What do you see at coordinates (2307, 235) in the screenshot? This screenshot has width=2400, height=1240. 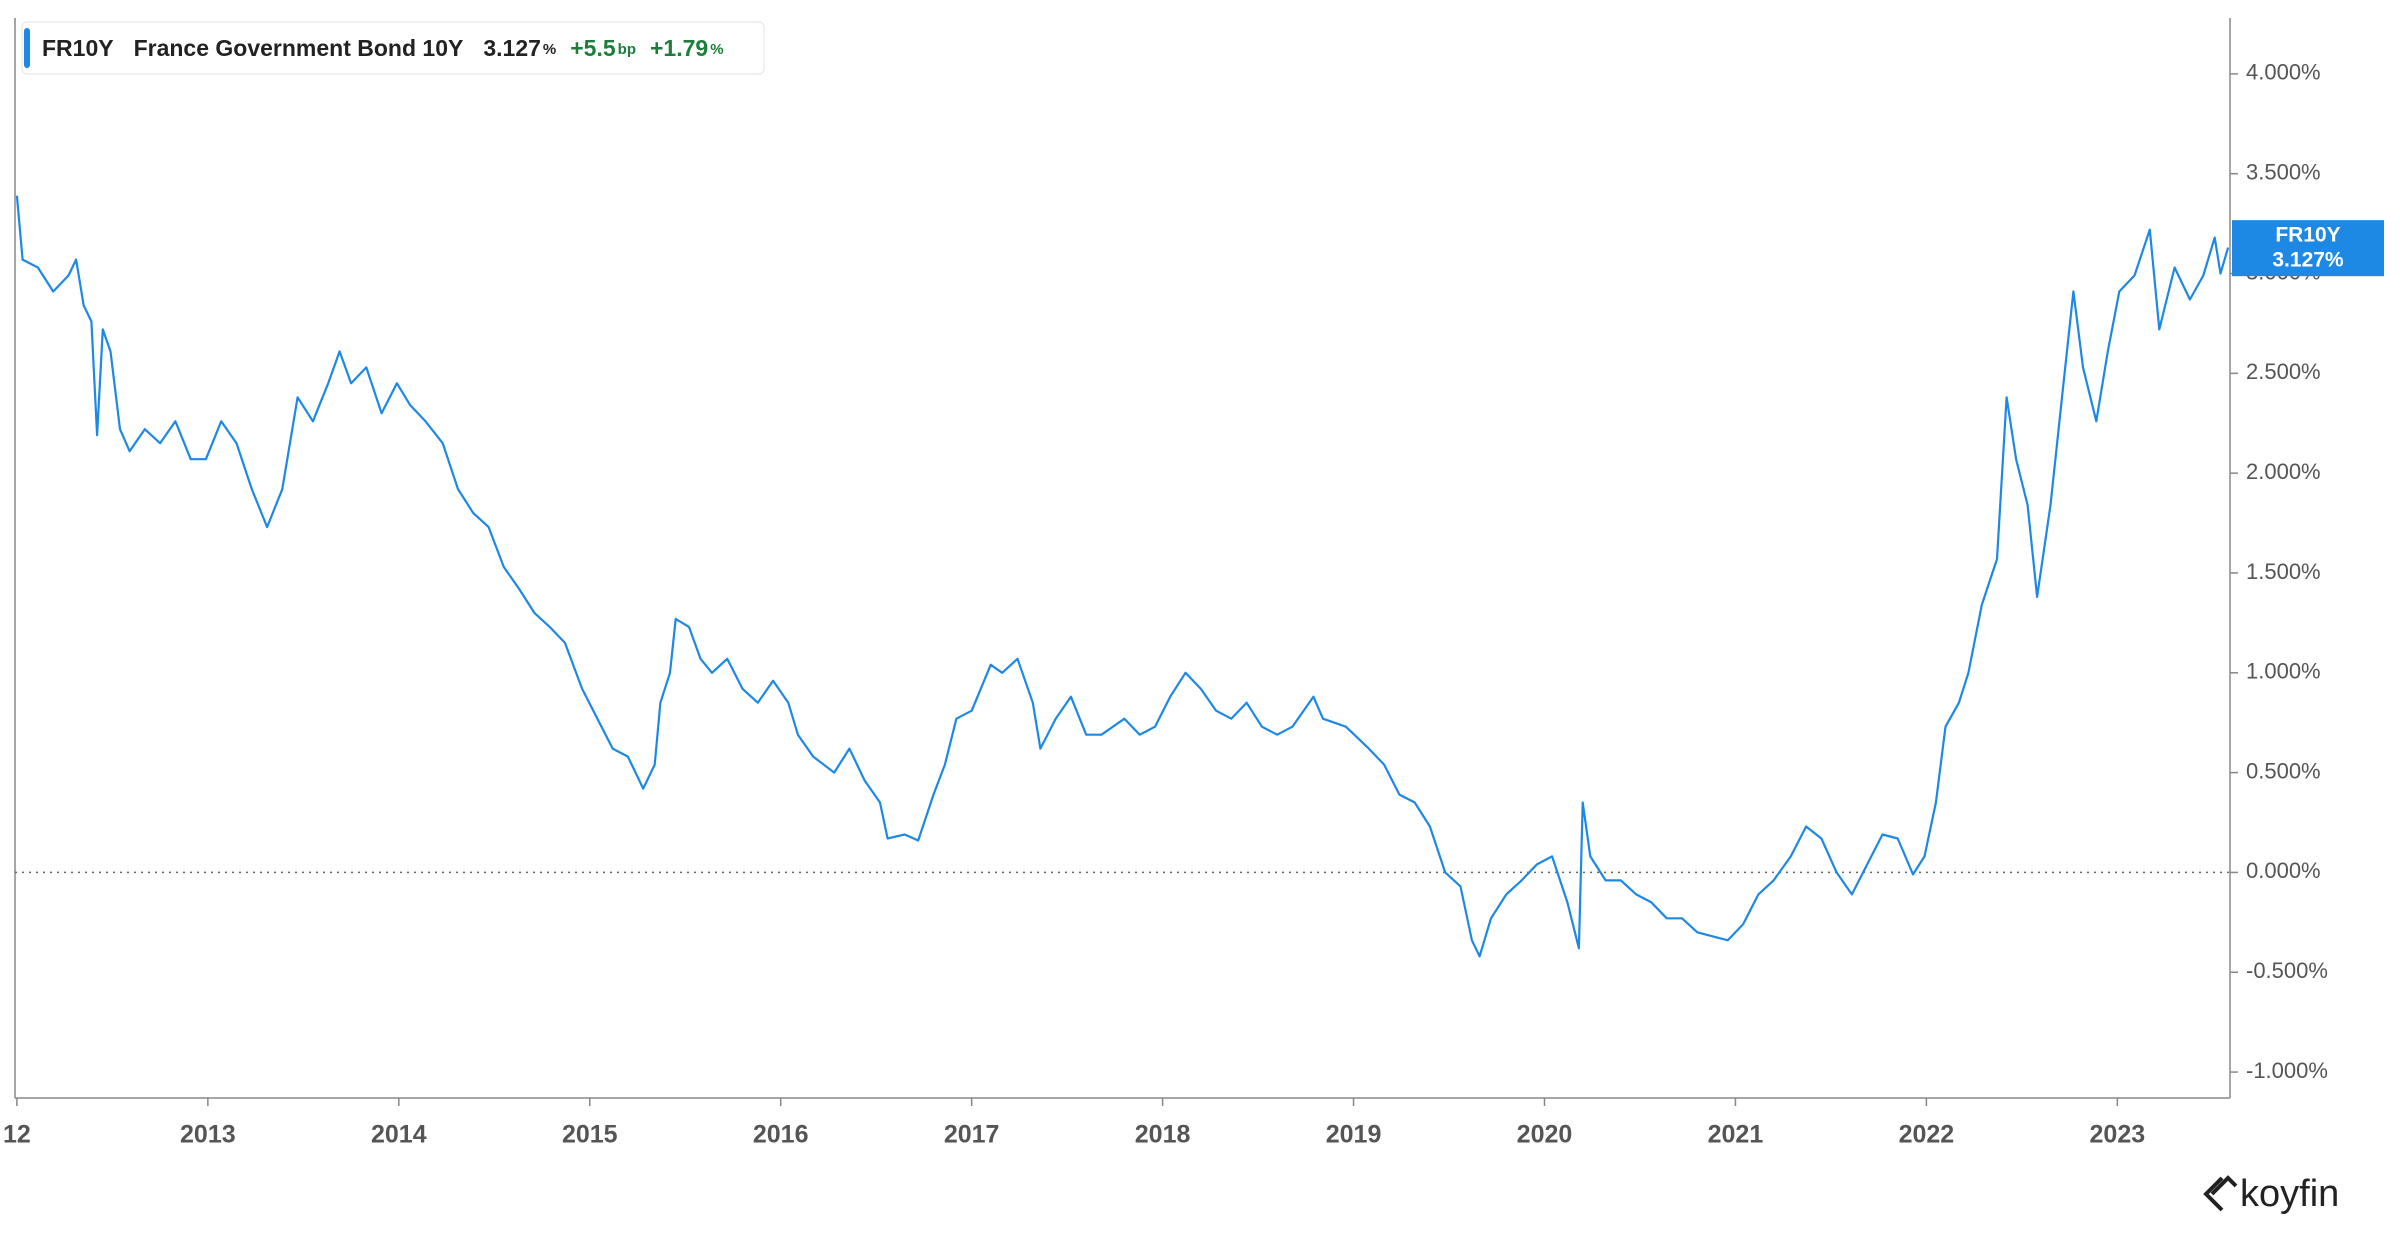 I see `badge-series-name: FR10Y` at bounding box center [2307, 235].